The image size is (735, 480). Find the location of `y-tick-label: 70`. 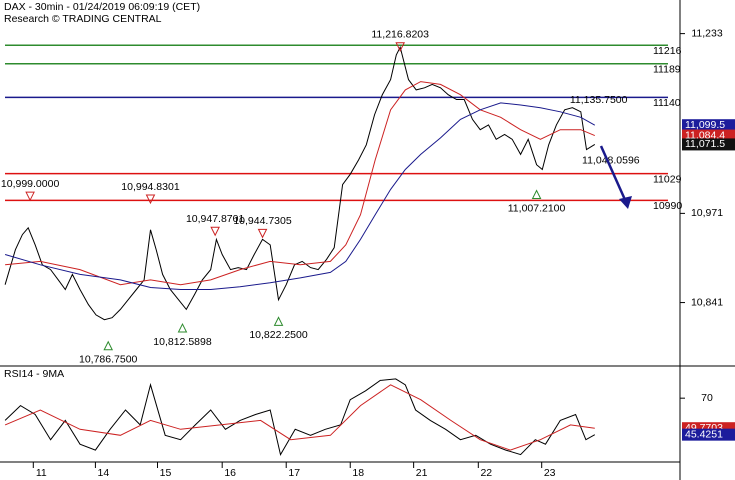

y-tick-label: 70 is located at coordinates (707, 398).